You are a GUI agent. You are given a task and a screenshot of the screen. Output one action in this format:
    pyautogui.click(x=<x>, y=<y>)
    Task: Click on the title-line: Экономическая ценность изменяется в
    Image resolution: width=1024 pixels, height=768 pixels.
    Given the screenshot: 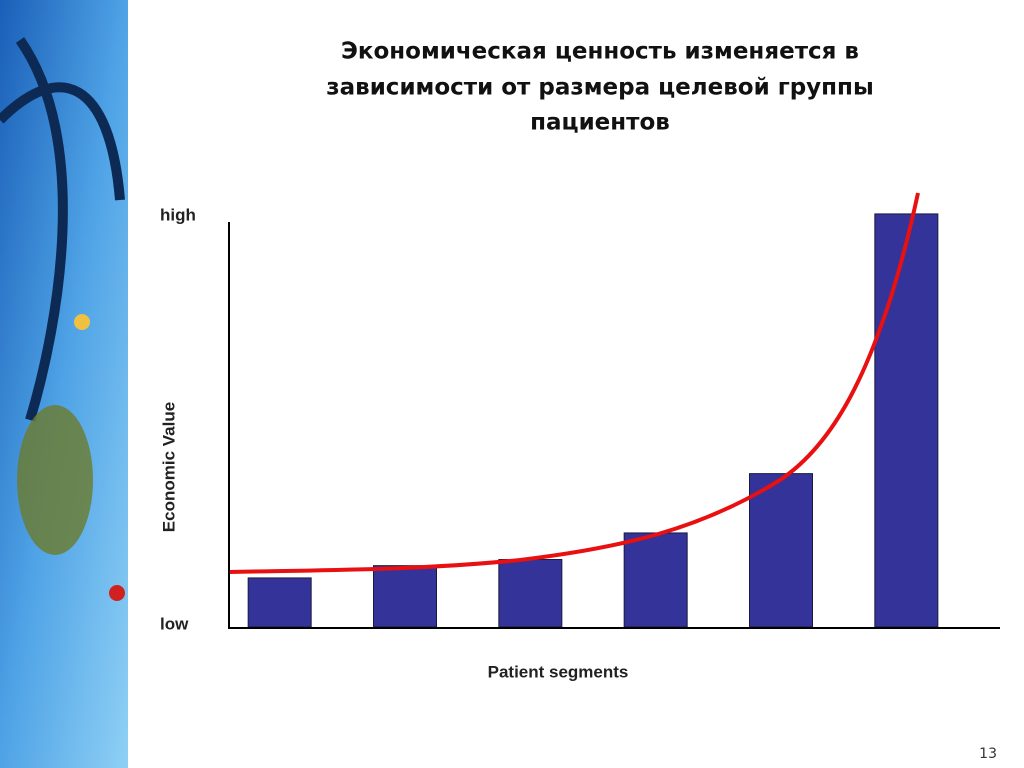 What is the action you would take?
    pyautogui.click(x=600, y=52)
    